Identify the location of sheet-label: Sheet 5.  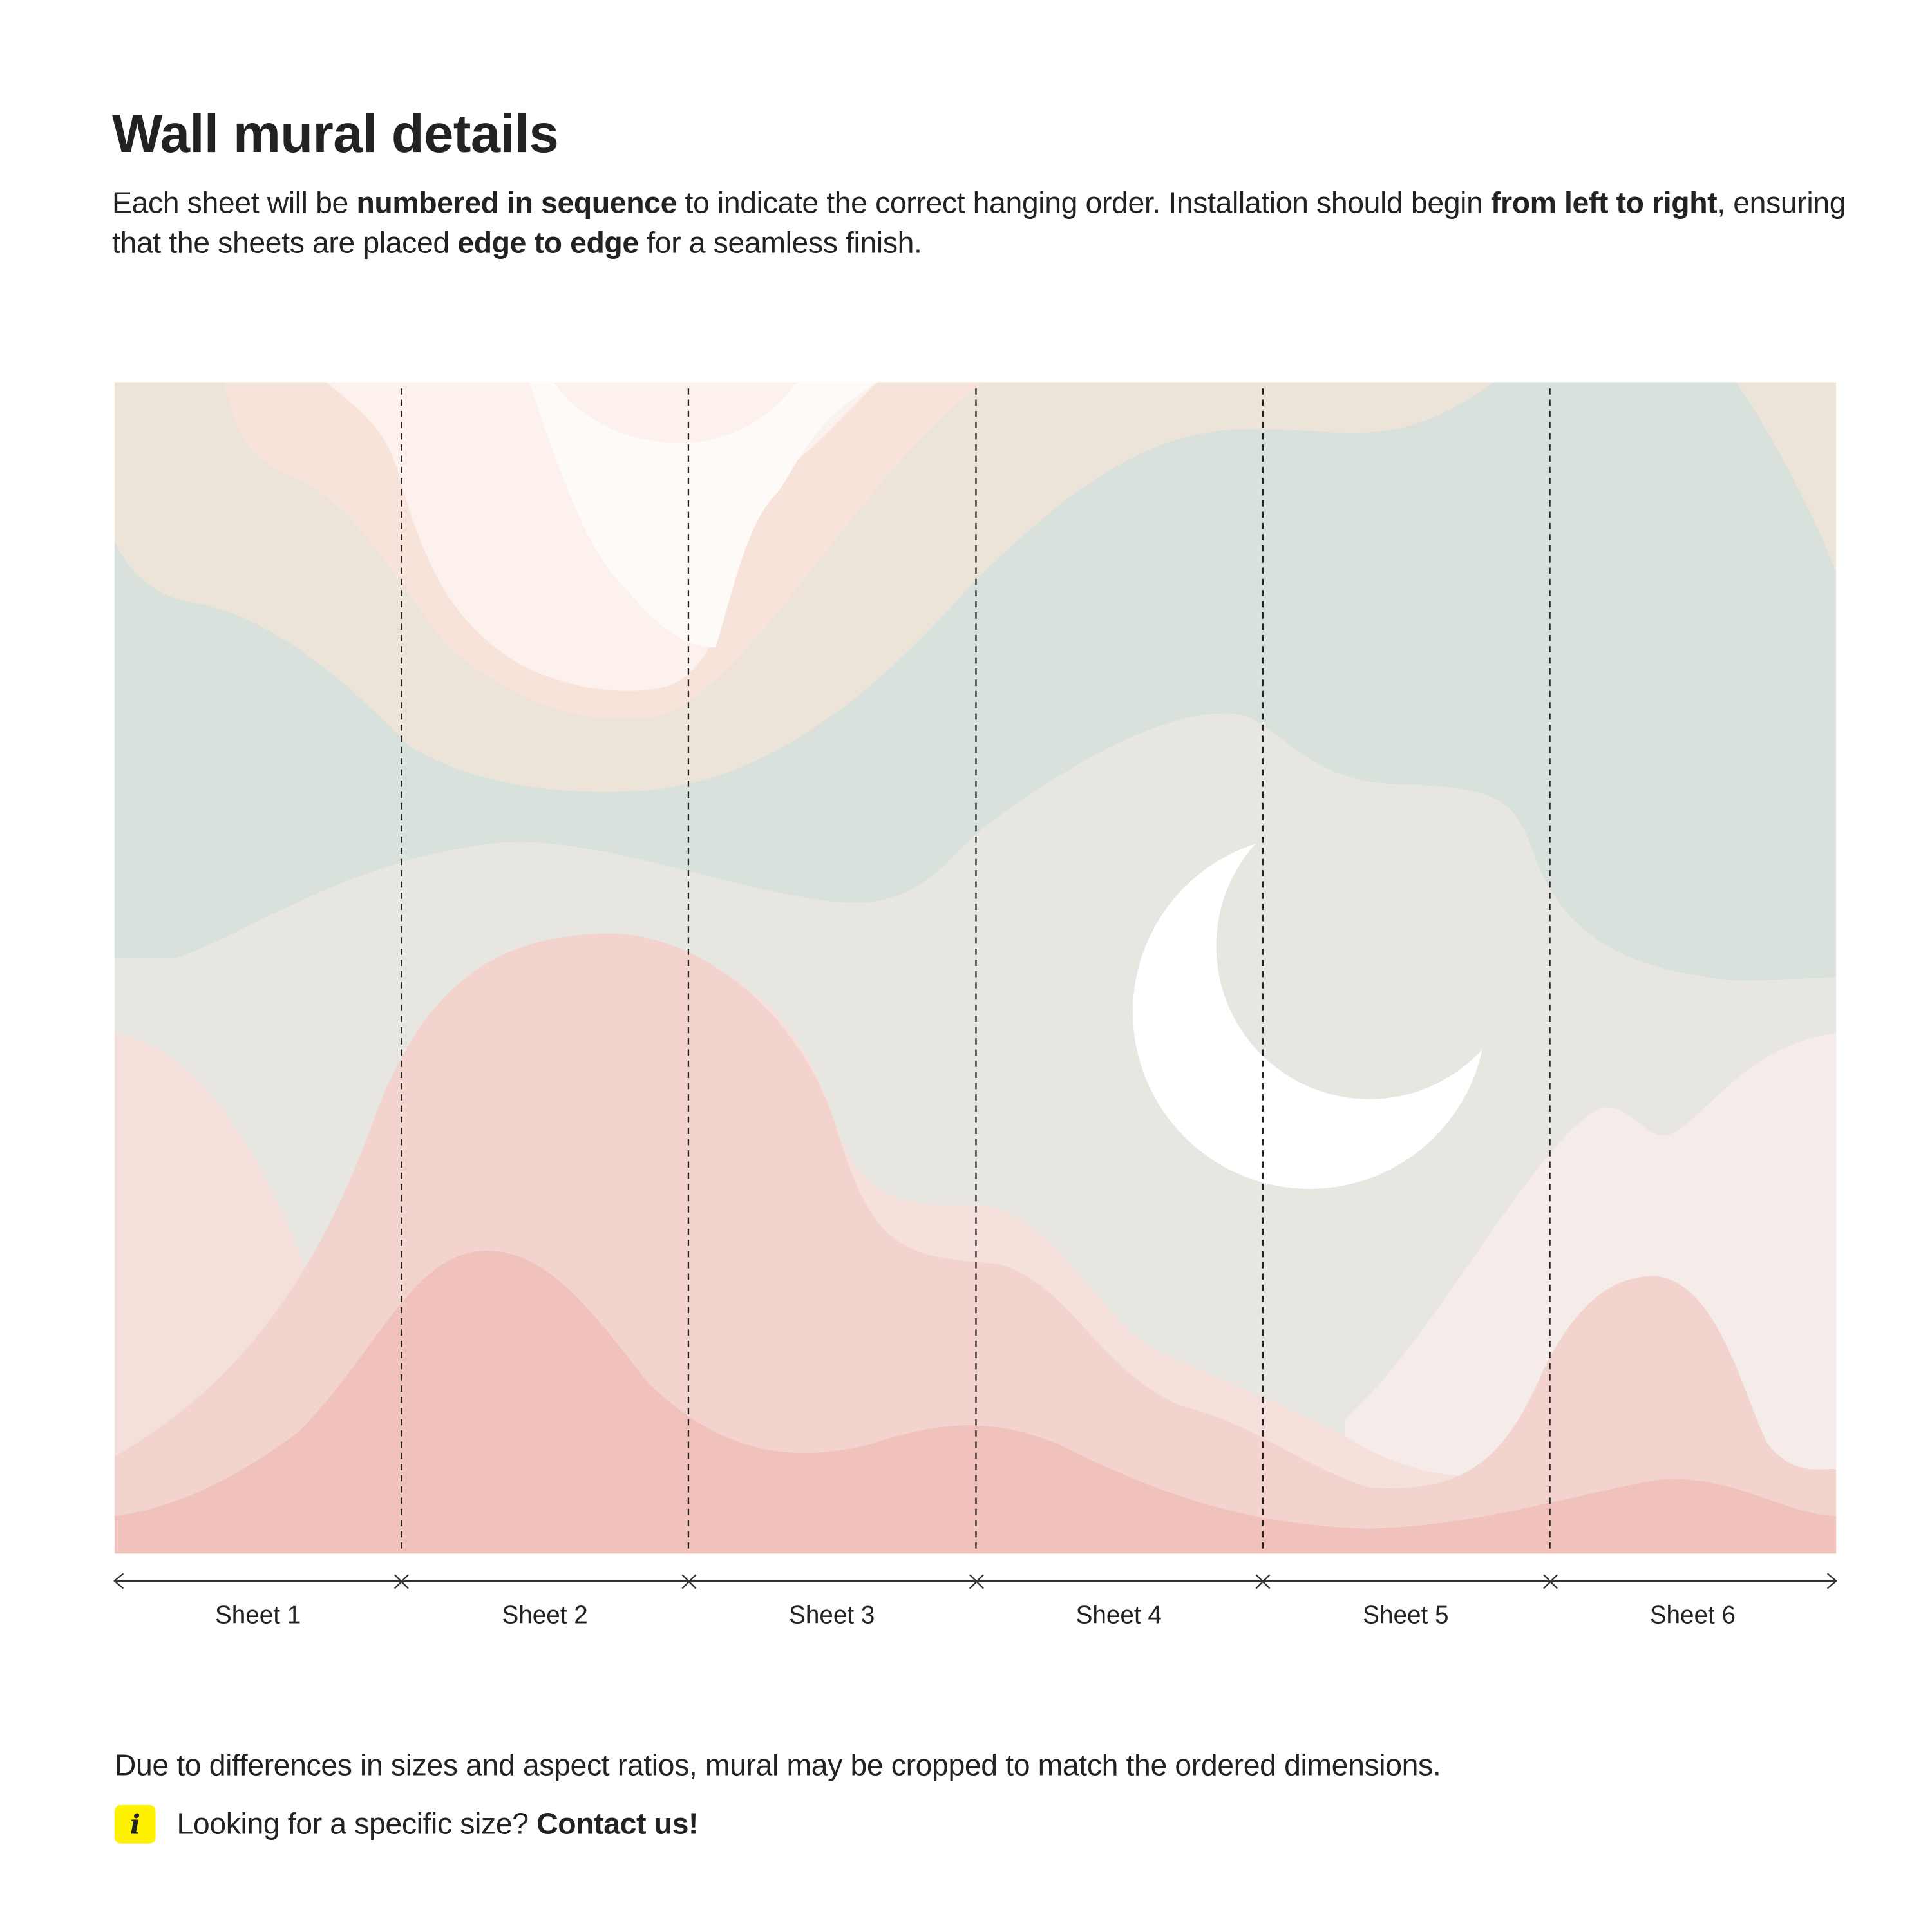
(1406, 1616).